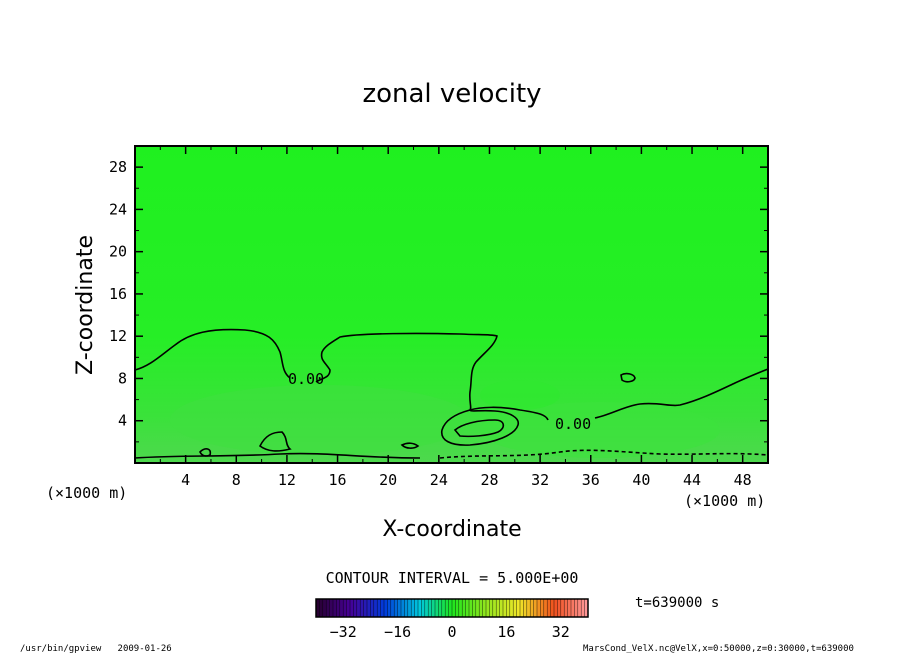 Image resolution: width=904 pixels, height=654 pixels. I want to click on x-tick-label: 12, so click(287, 480).